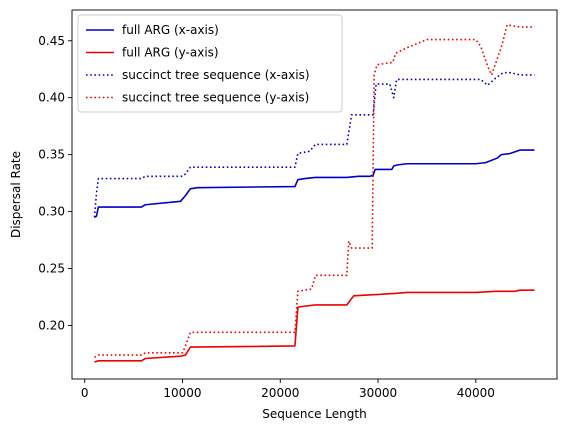  What do you see at coordinates (476, 393) in the screenshot?
I see `x-tick-label: 40000` at bounding box center [476, 393].